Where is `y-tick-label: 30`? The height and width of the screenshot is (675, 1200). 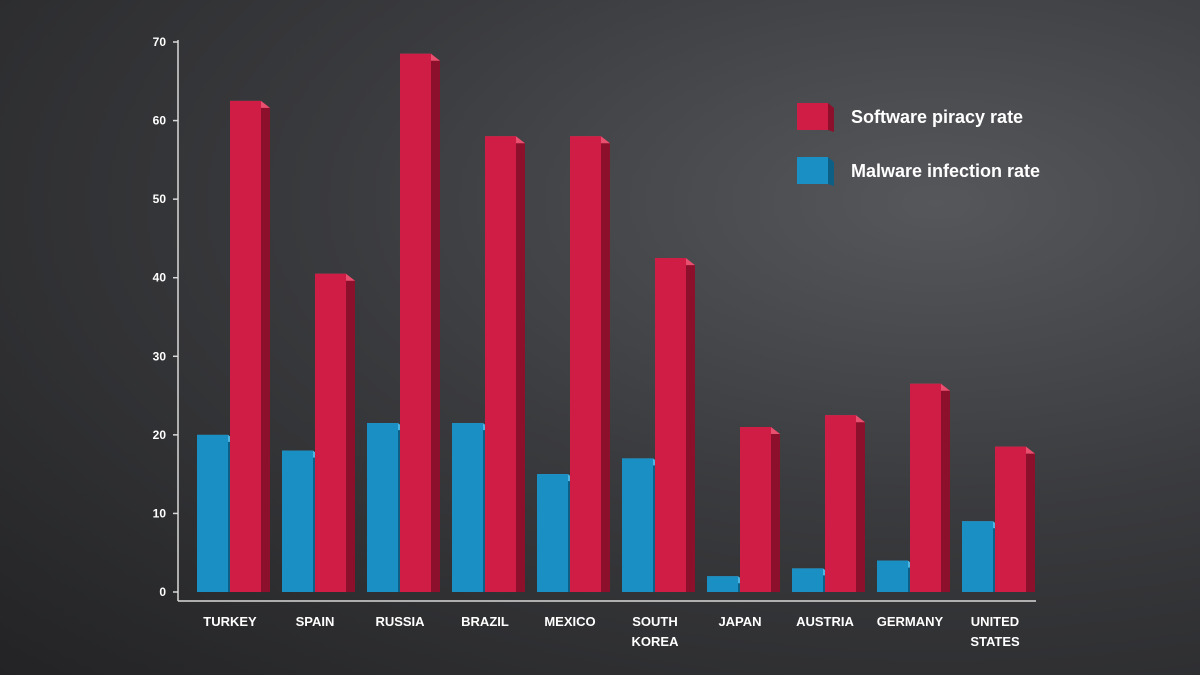 y-tick-label: 30 is located at coordinates (160, 356).